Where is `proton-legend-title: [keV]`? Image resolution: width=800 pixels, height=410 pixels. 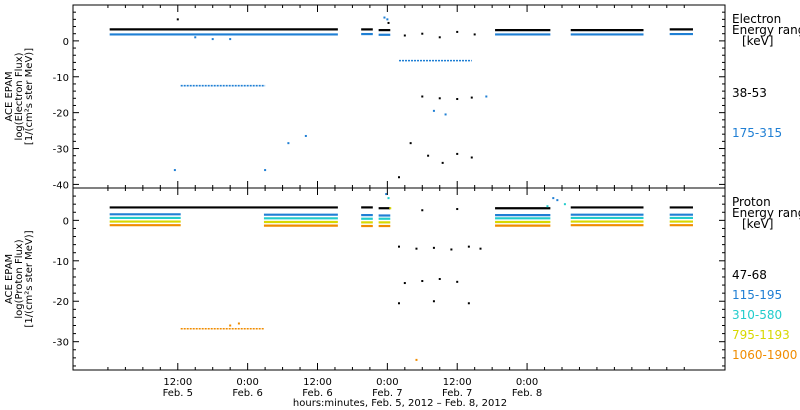
proton-legend-title: [keV] is located at coordinates (757, 224).